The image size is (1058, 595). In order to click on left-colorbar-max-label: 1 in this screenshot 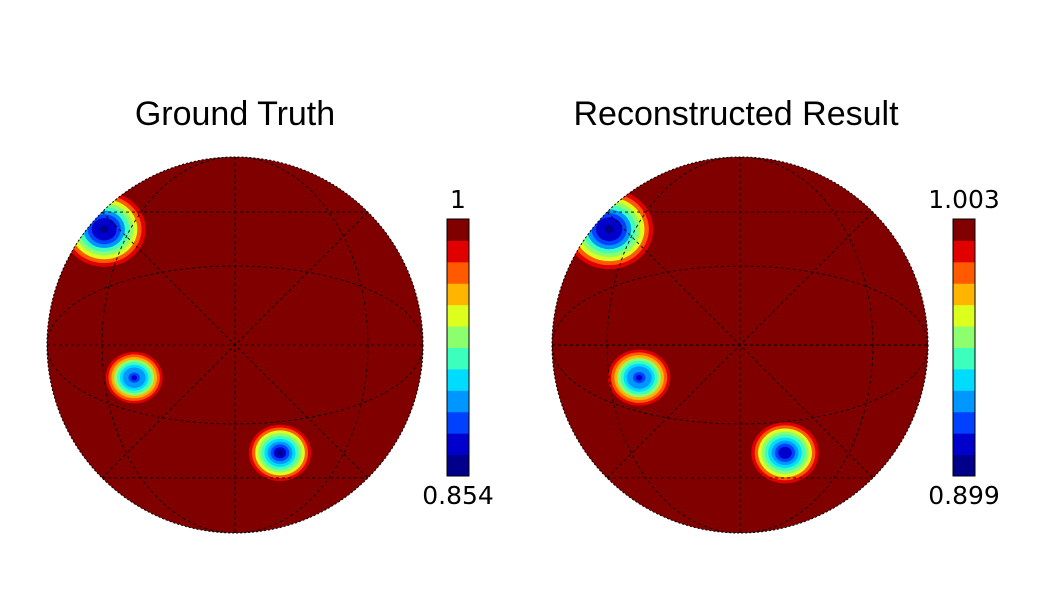, I will do `click(458, 199)`.